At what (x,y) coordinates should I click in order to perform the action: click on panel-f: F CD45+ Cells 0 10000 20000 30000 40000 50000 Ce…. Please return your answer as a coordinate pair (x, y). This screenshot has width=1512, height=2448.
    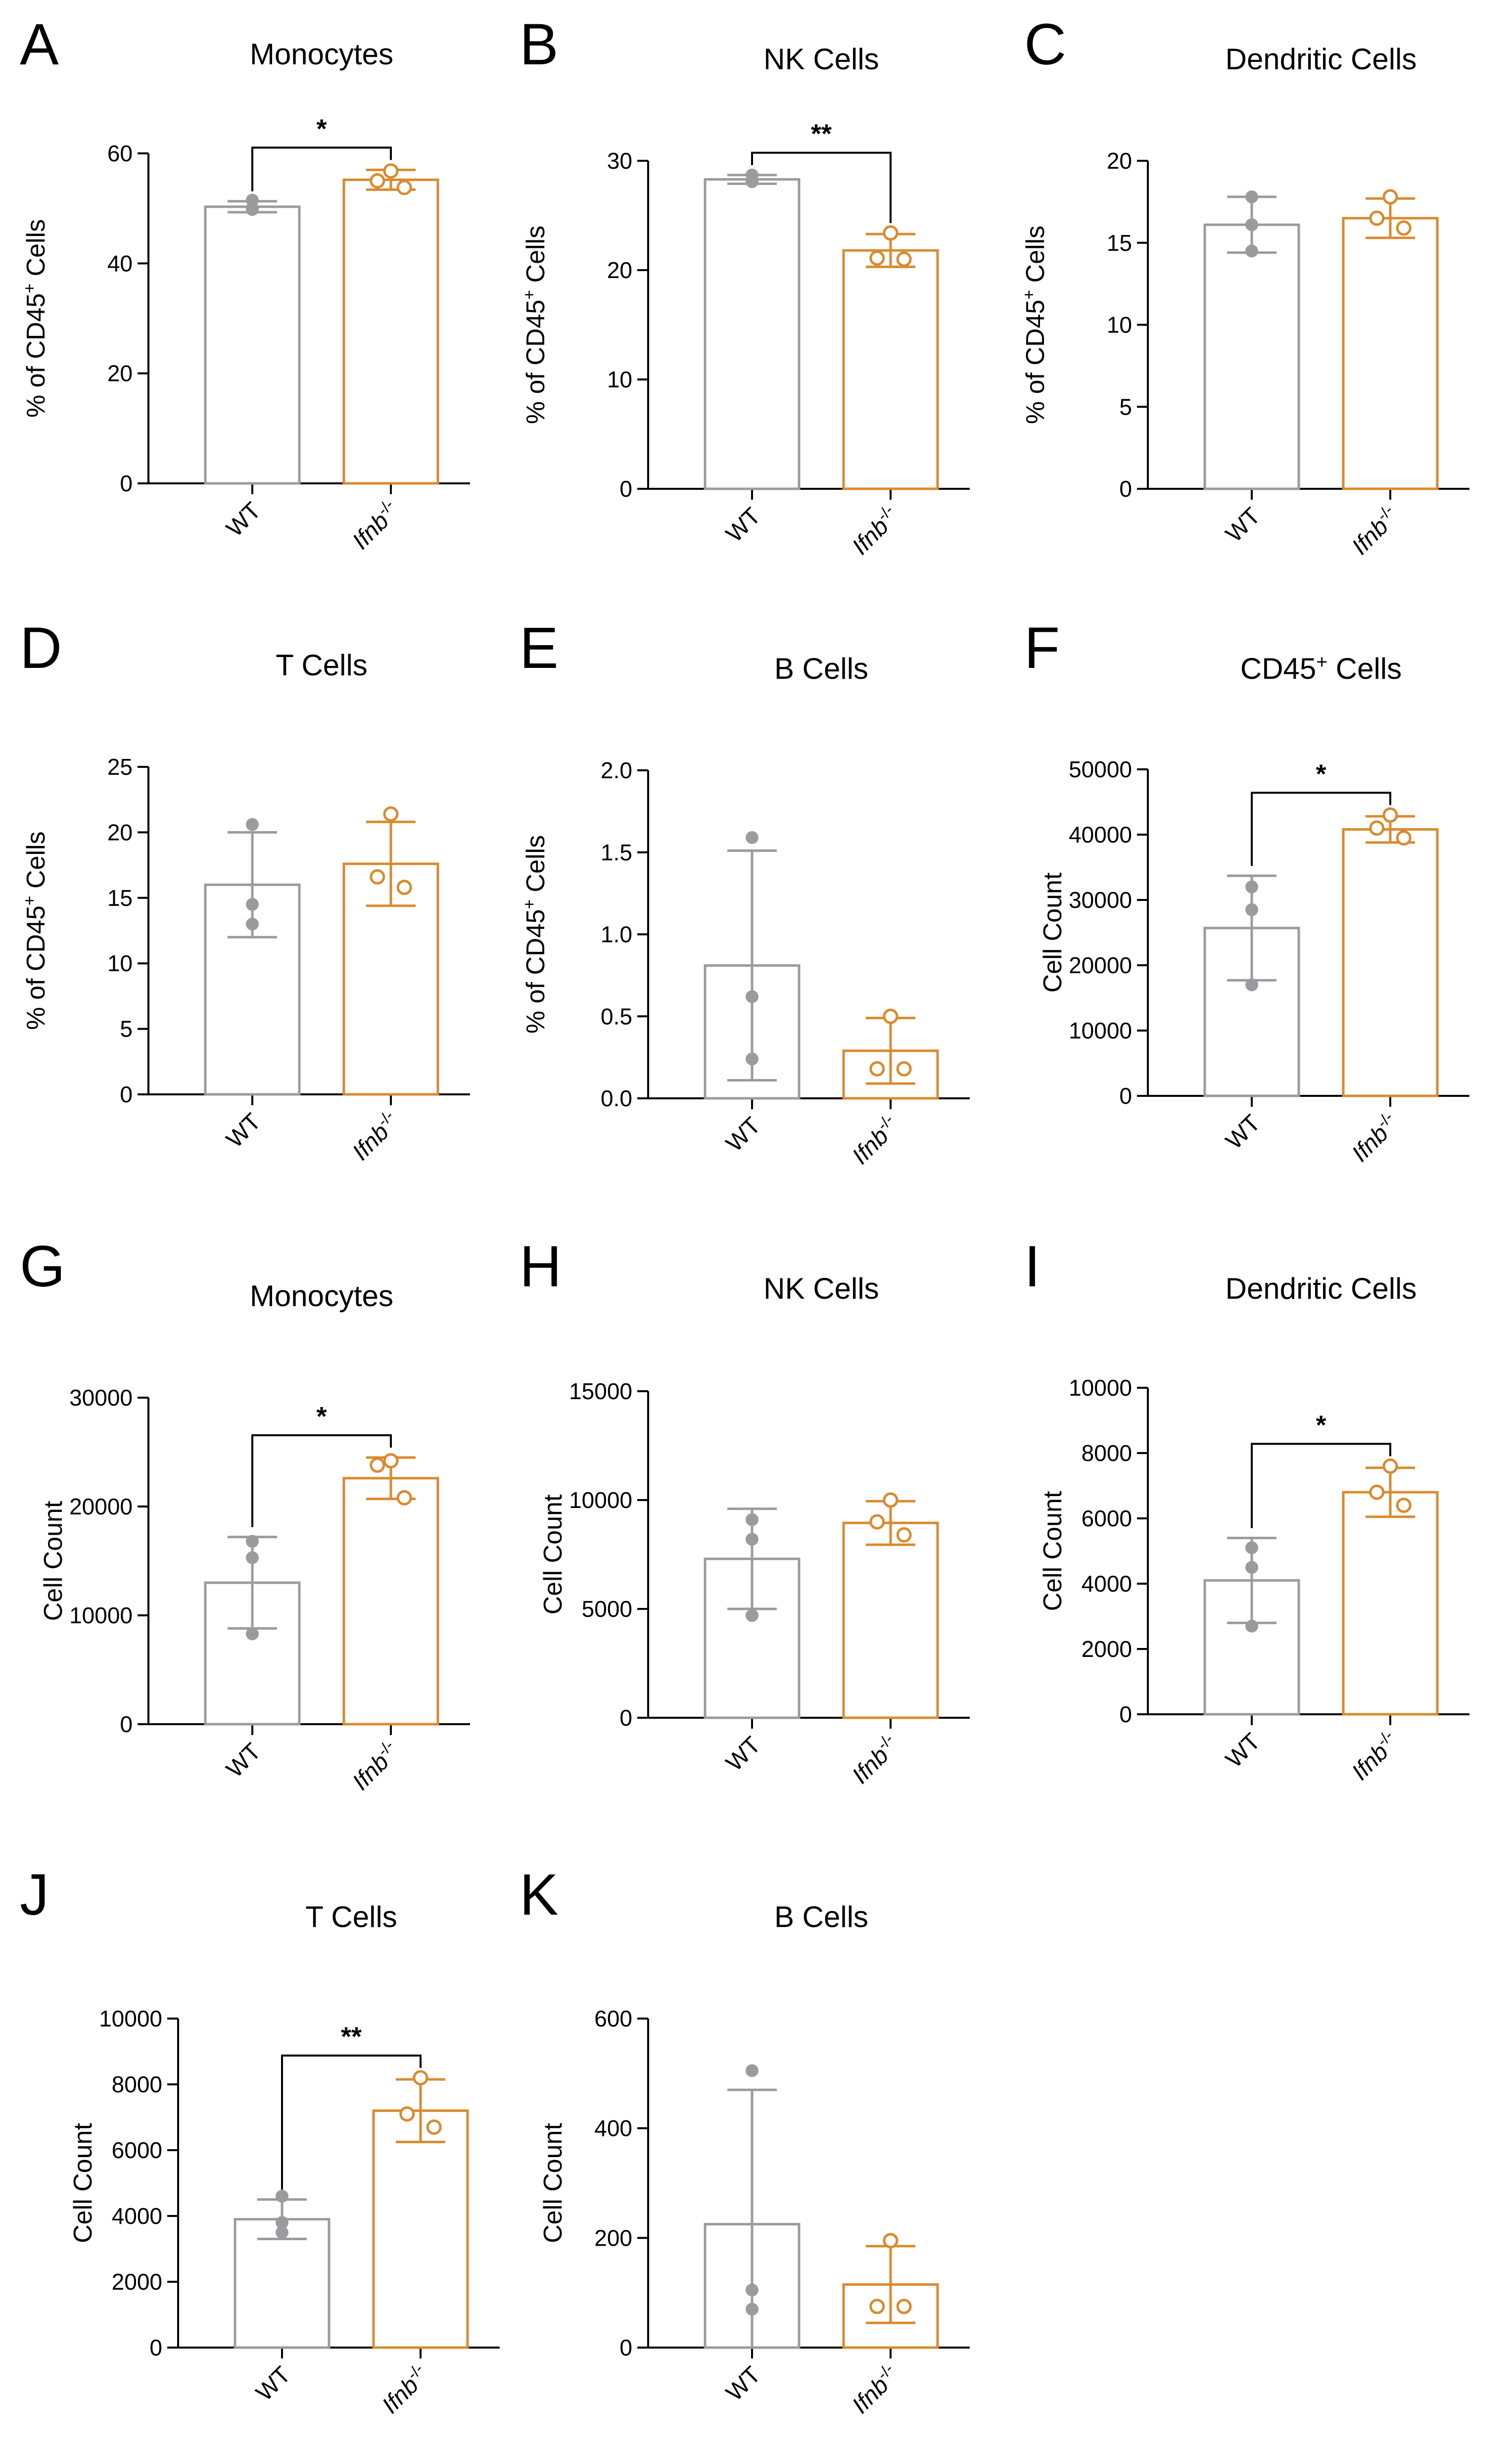
    Looking at the image, I should click on (1247, 891).